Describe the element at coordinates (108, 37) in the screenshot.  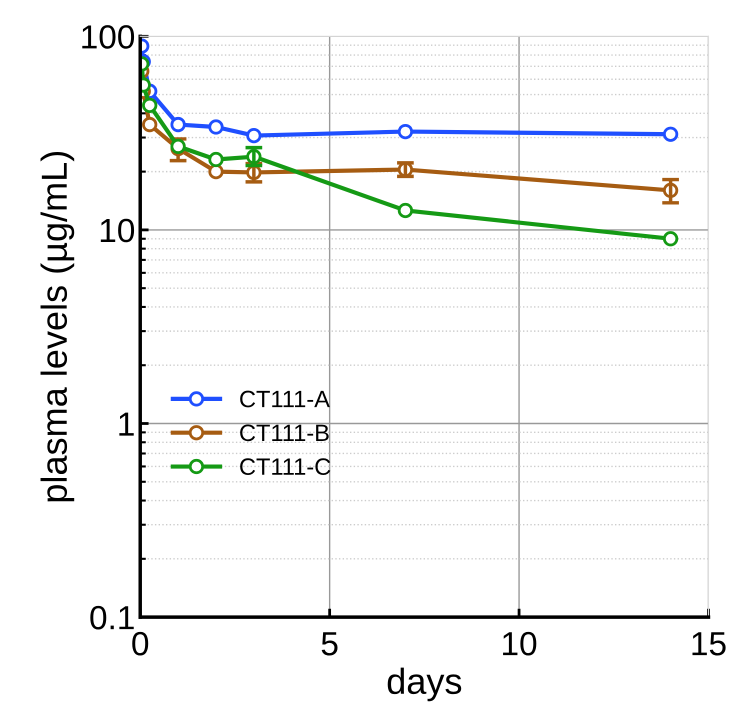
I see `y-tick-label: 100` at that location.